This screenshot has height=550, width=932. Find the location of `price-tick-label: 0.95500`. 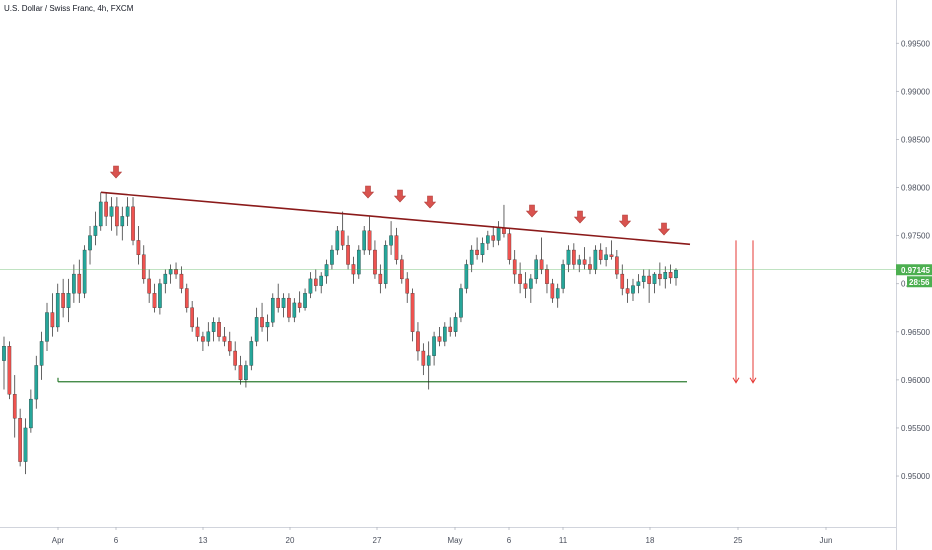

price-tick-label: 0.95500 is located at coordinates (915, 428).